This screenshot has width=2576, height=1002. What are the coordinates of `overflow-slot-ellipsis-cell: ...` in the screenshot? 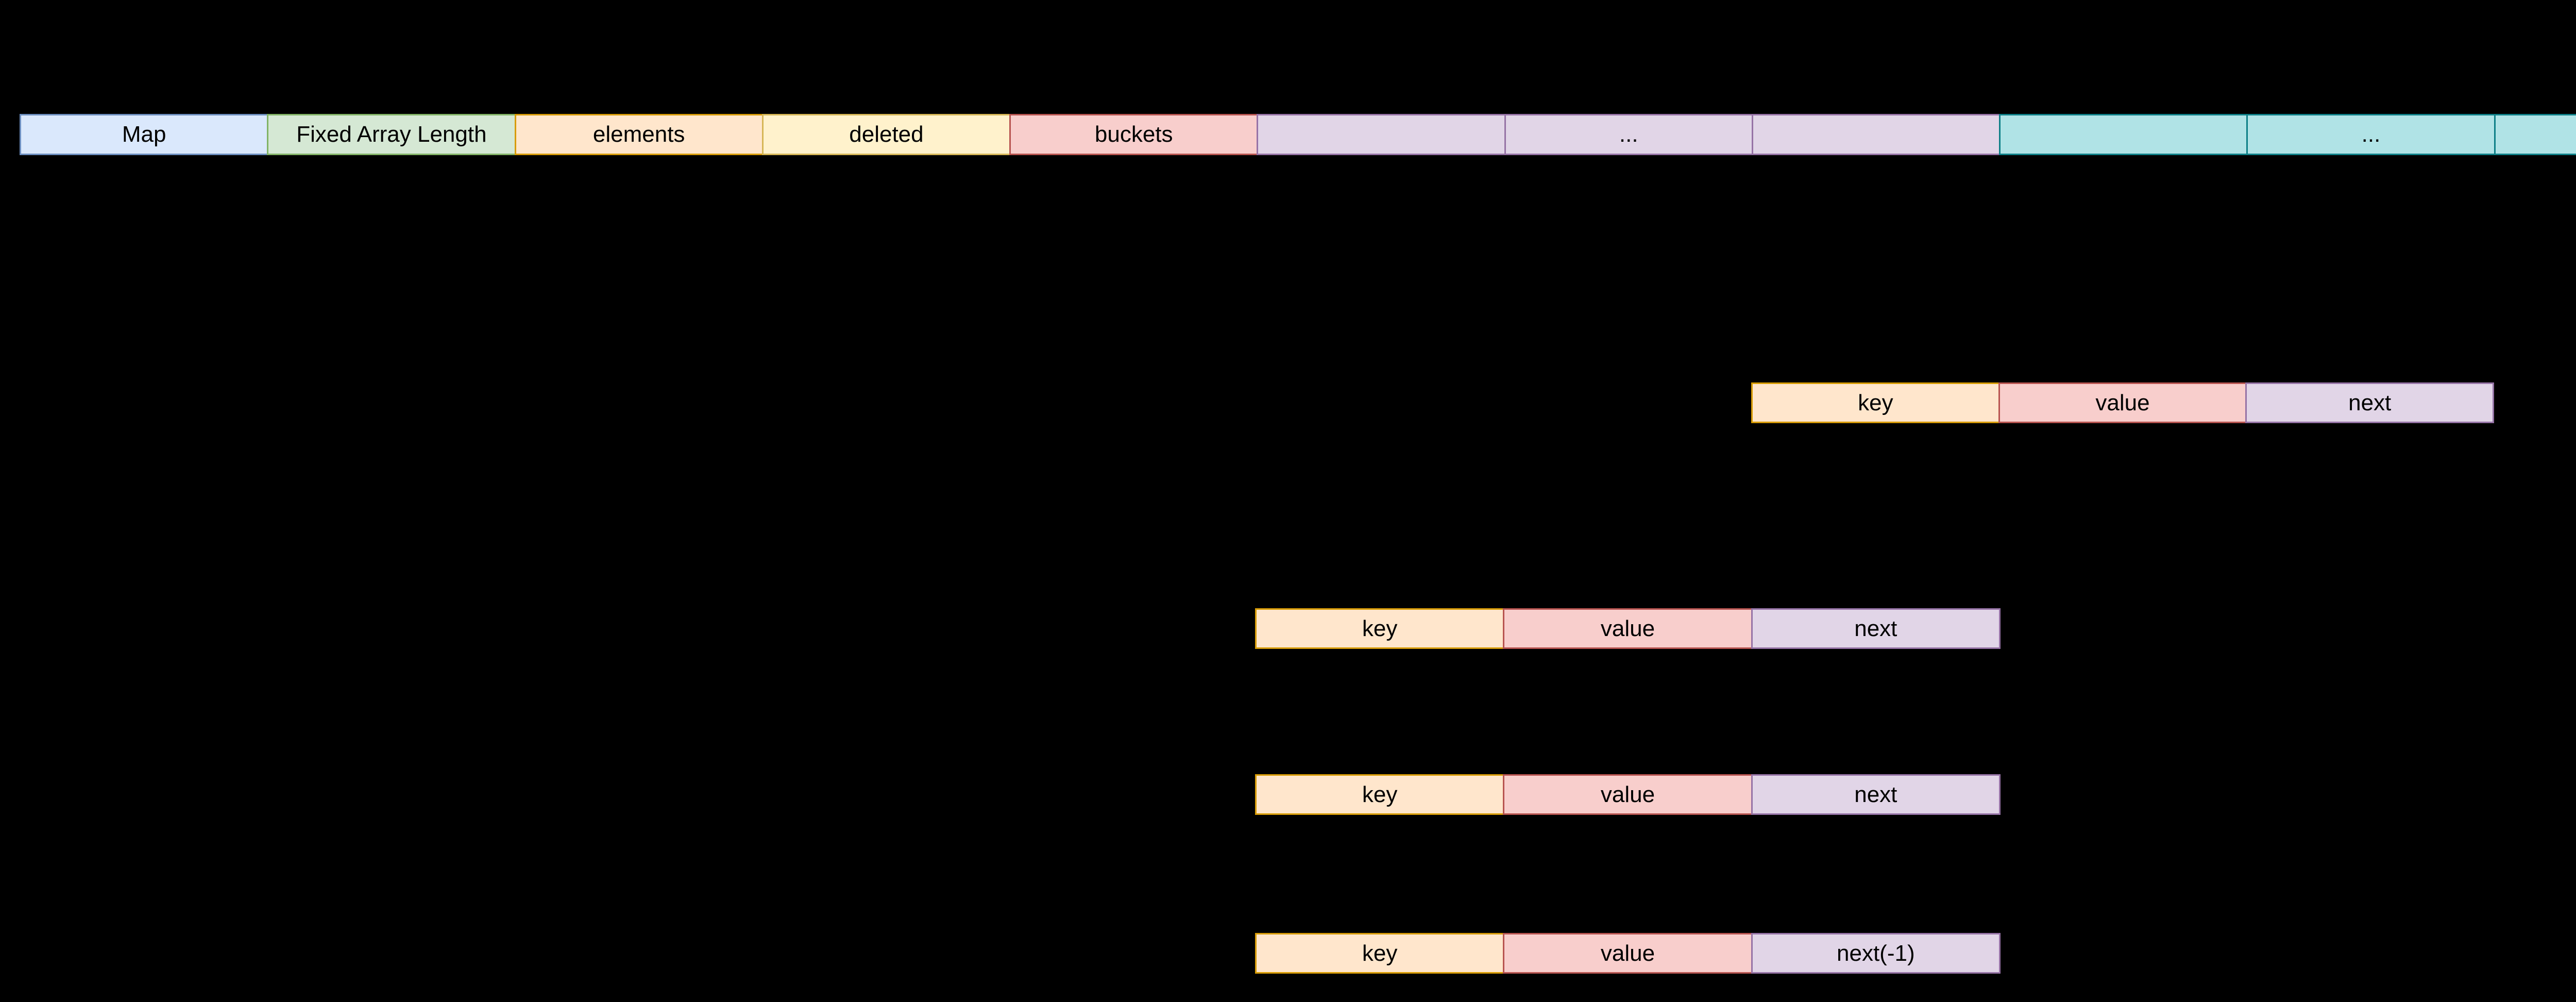 It's located at (2371, 134).